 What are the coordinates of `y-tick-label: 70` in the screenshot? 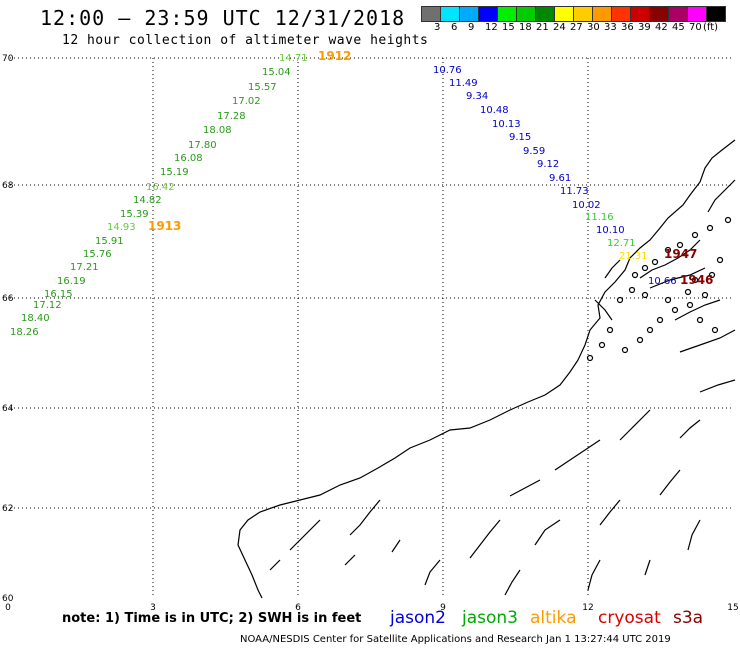 It's located at (8, 59).